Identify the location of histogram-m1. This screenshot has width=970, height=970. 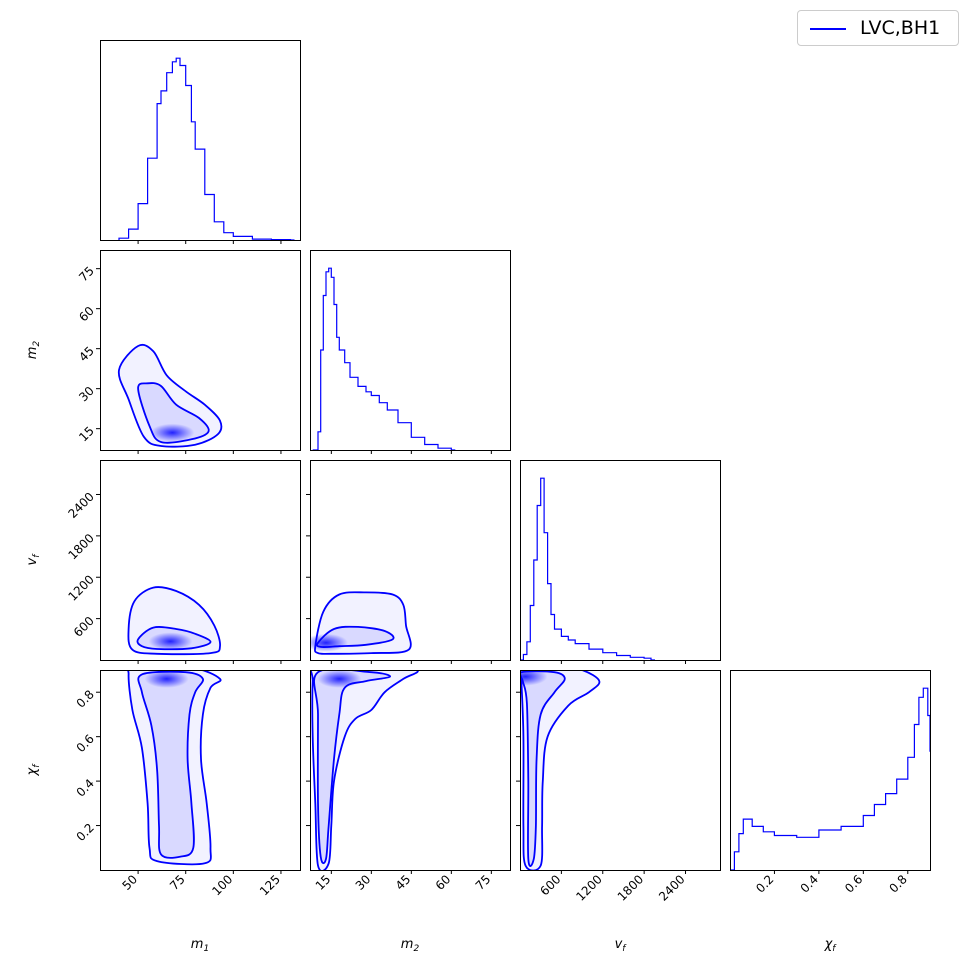
(206, 149).